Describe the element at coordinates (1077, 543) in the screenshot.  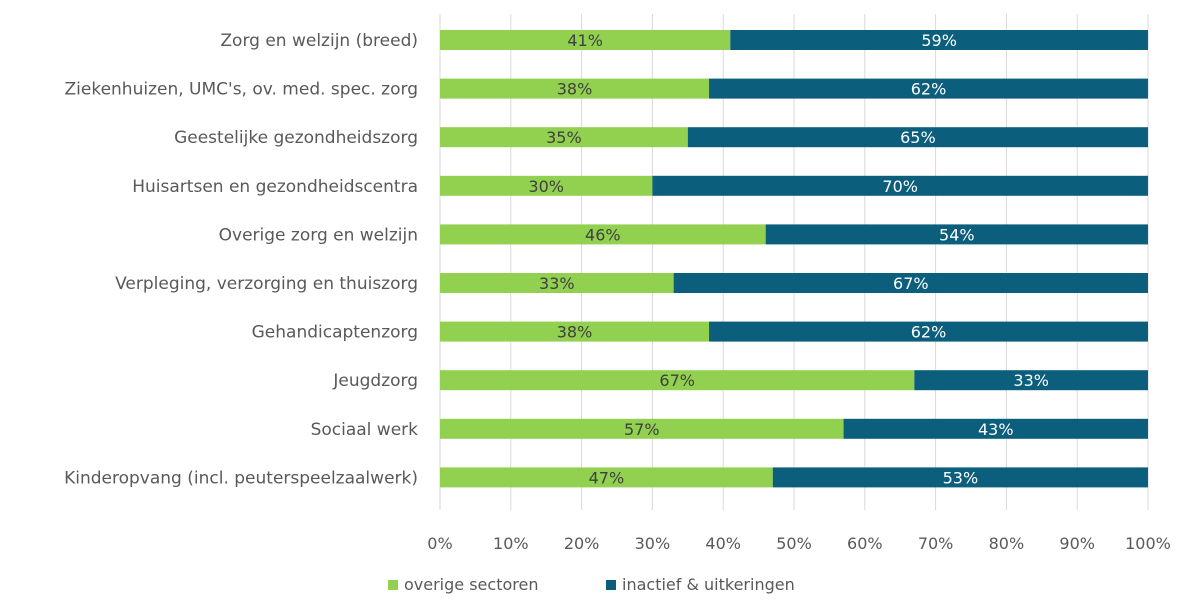
I see `x-tick-label: 90%` at that location.